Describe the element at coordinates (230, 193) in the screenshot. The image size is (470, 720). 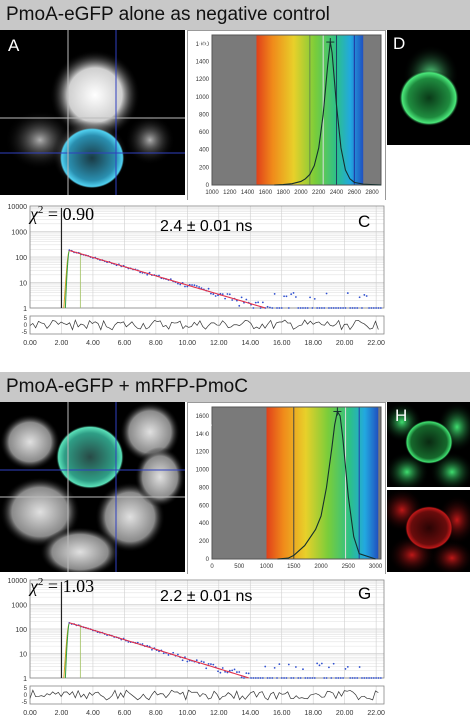
I see `spectrum-x-tick-label: 1200` at that location.